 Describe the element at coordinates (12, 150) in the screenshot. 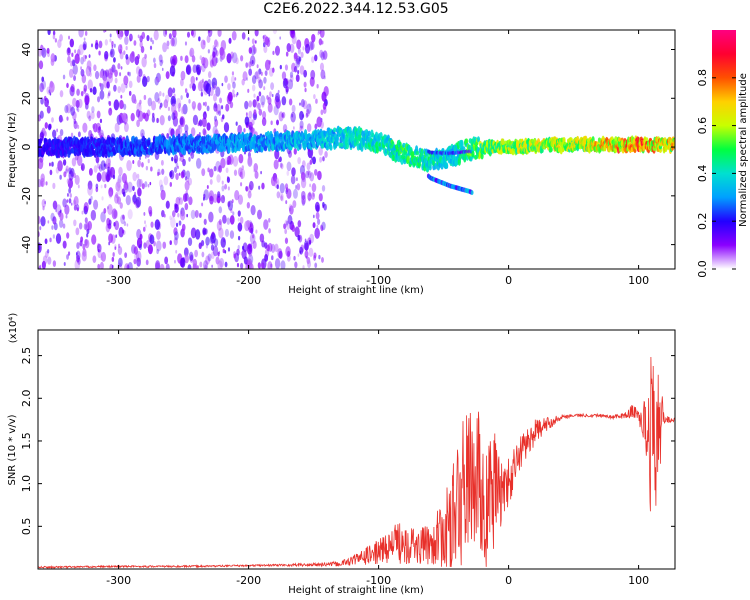

I see `spectrogram-y-axis-label: Frequency (Hz)` at that location.